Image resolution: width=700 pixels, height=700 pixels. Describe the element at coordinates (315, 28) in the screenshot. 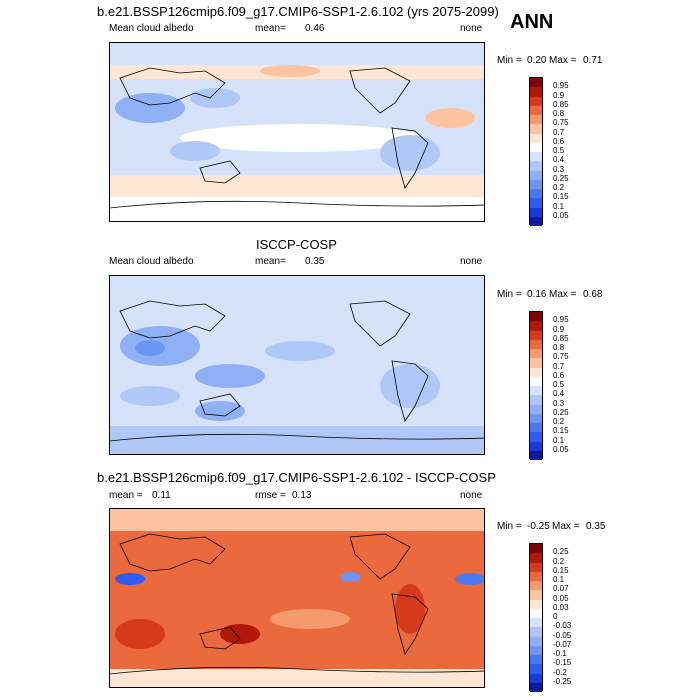

I see `panel1-mean-value: 0.46` at that location.